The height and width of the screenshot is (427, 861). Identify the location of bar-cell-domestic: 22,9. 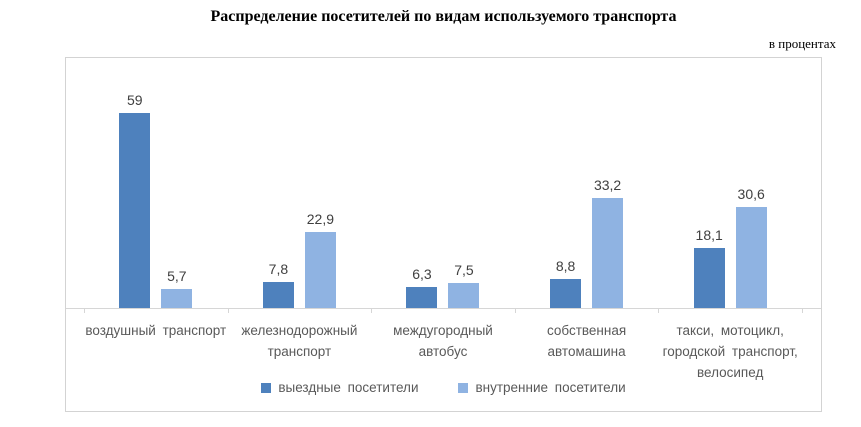
(320, 259).